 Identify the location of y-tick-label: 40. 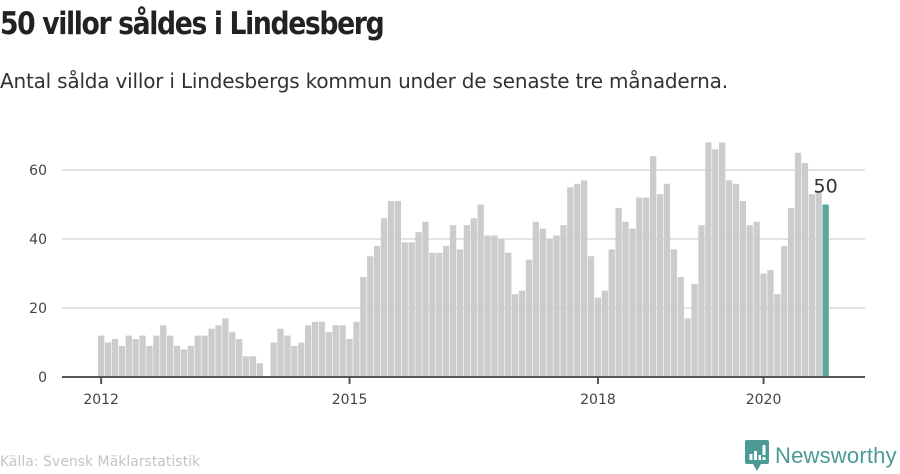
(38, 240).